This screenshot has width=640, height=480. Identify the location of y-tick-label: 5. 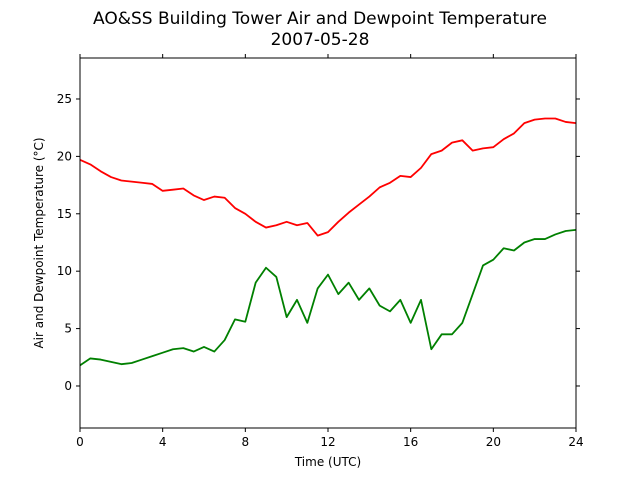
(68, 329).